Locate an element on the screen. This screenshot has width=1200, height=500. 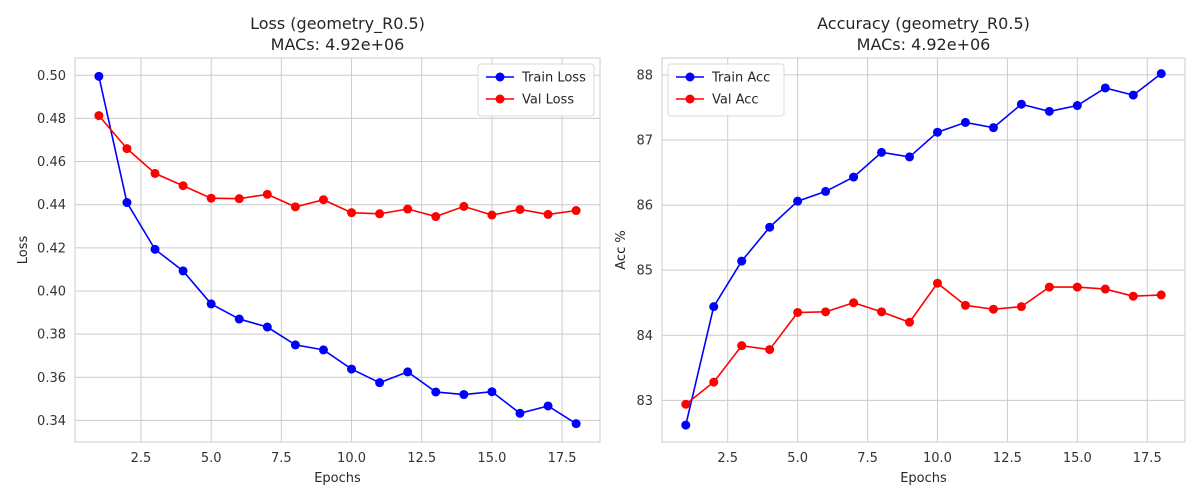
y-tick-label: 0.50 is located at coordinates (51, 76).